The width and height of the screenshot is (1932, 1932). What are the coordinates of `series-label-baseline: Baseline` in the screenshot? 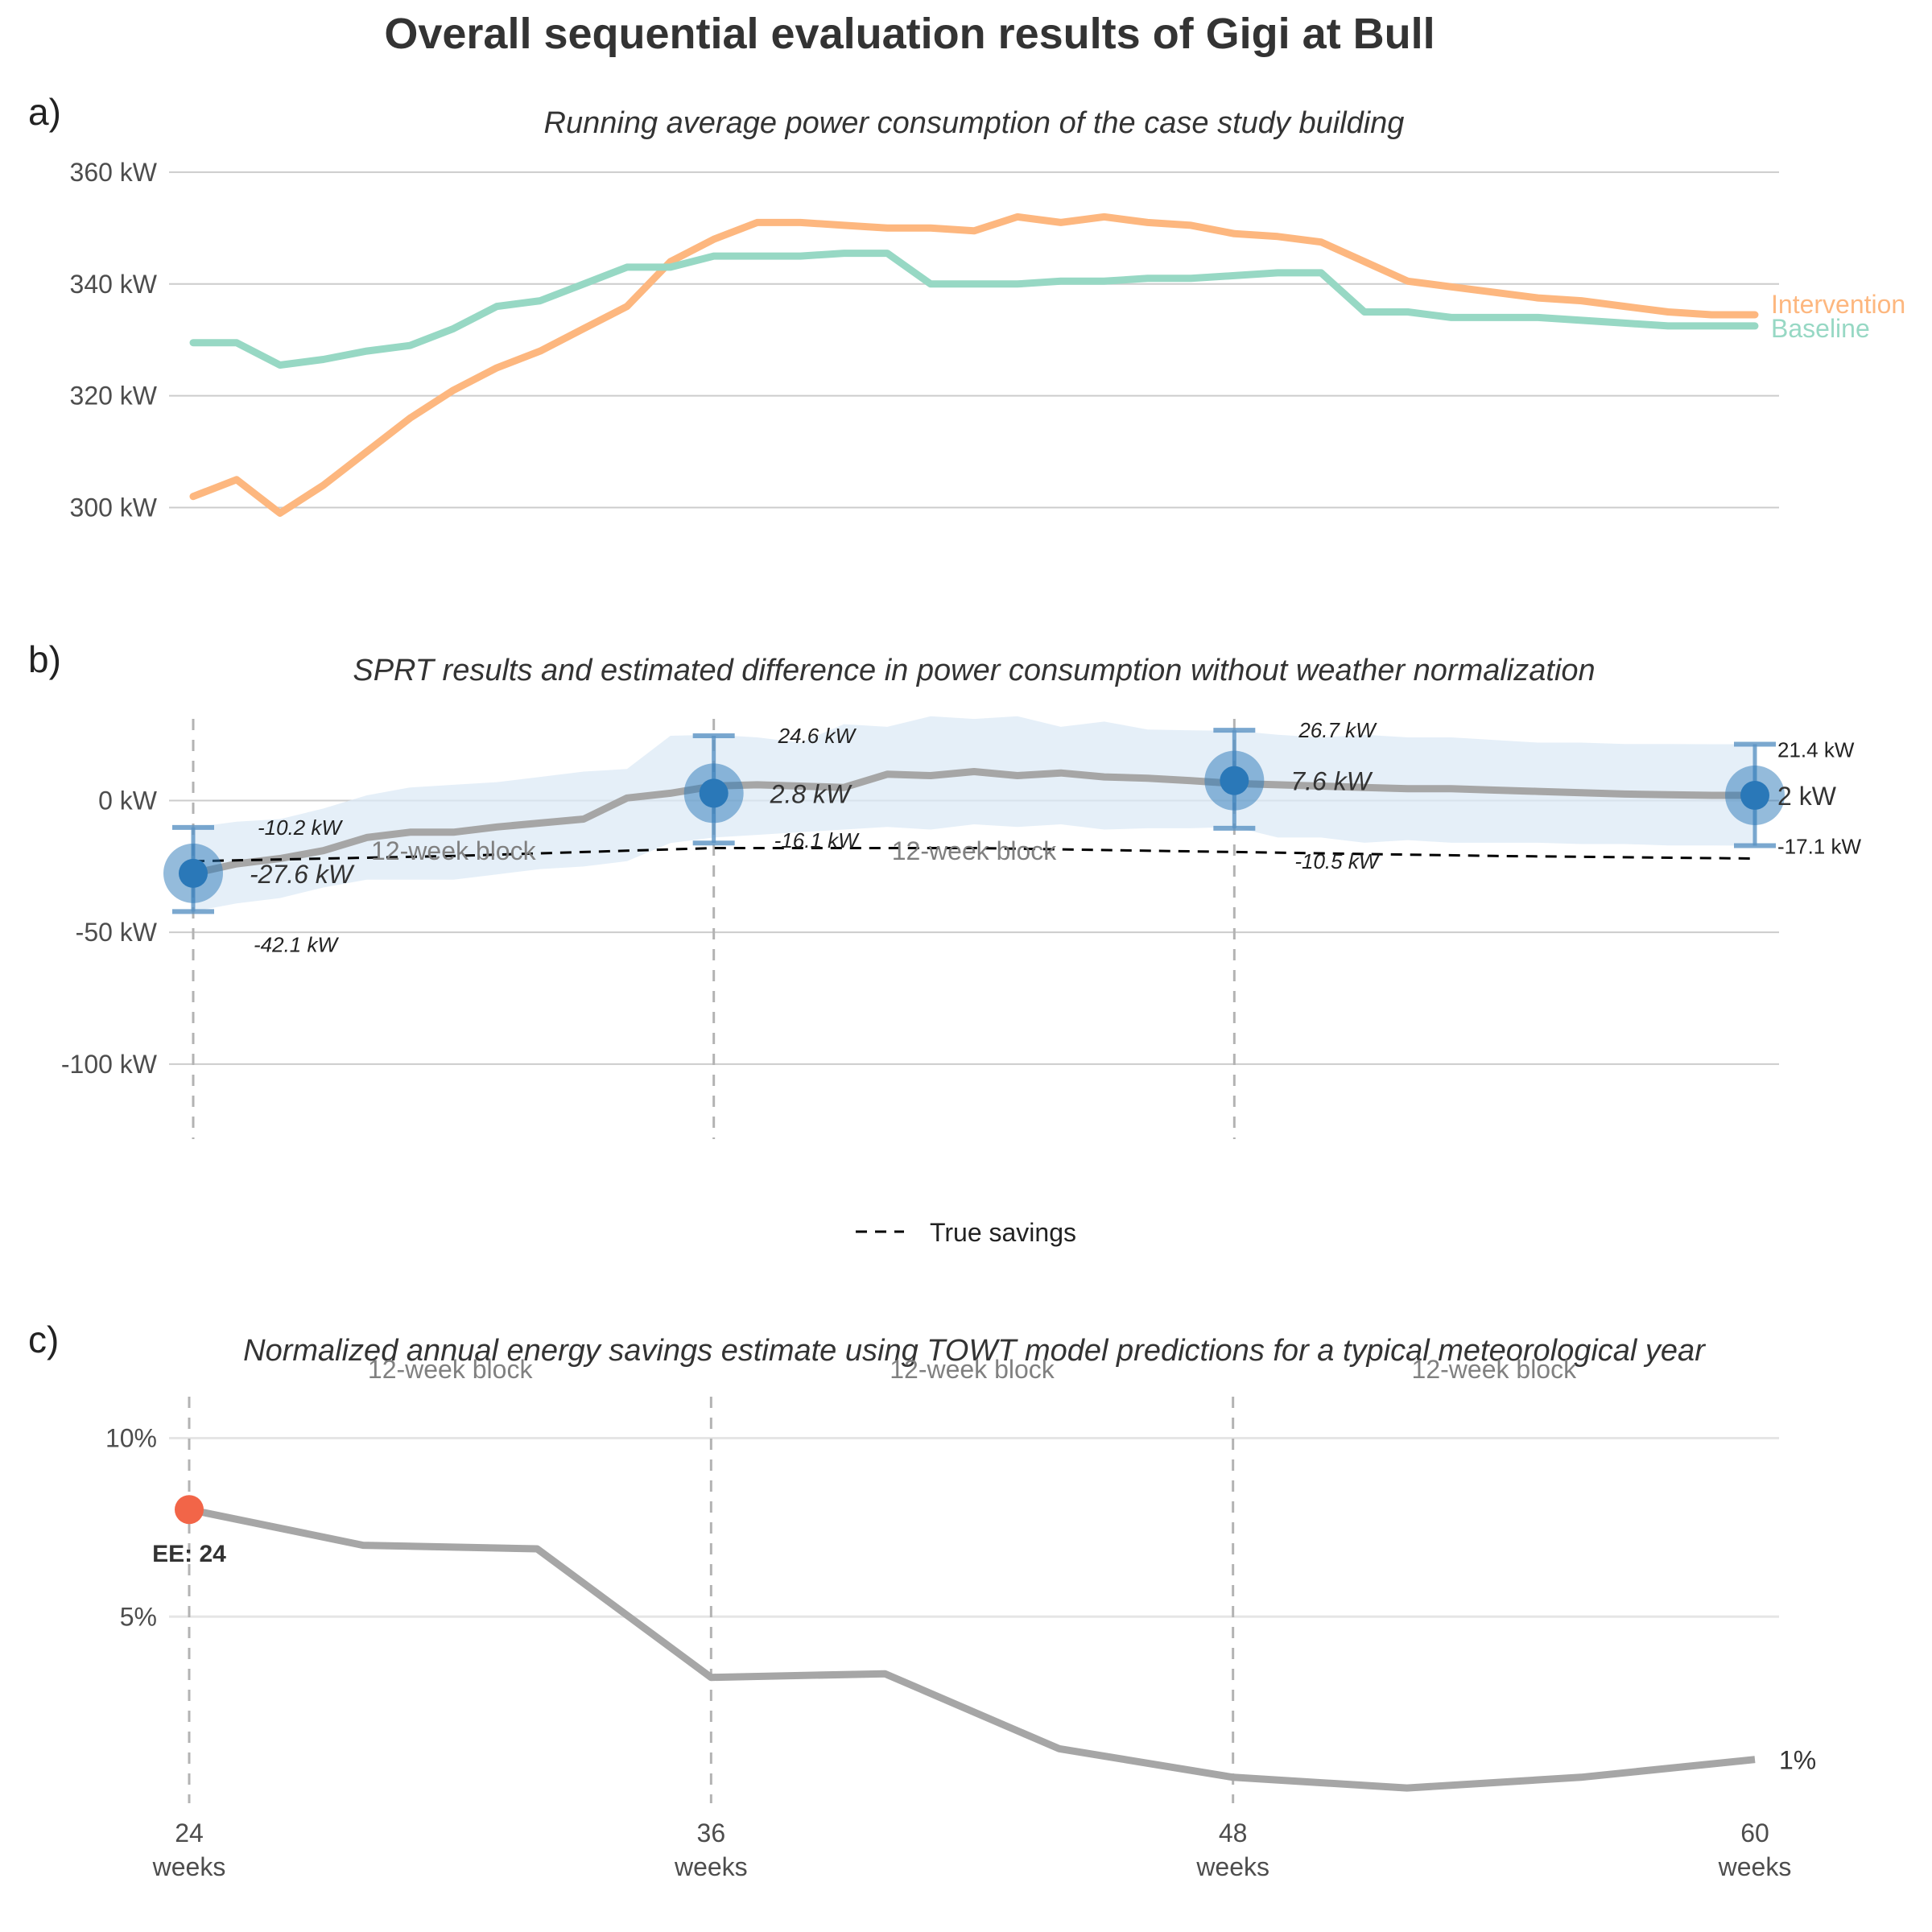 It's located at (1820, 328).